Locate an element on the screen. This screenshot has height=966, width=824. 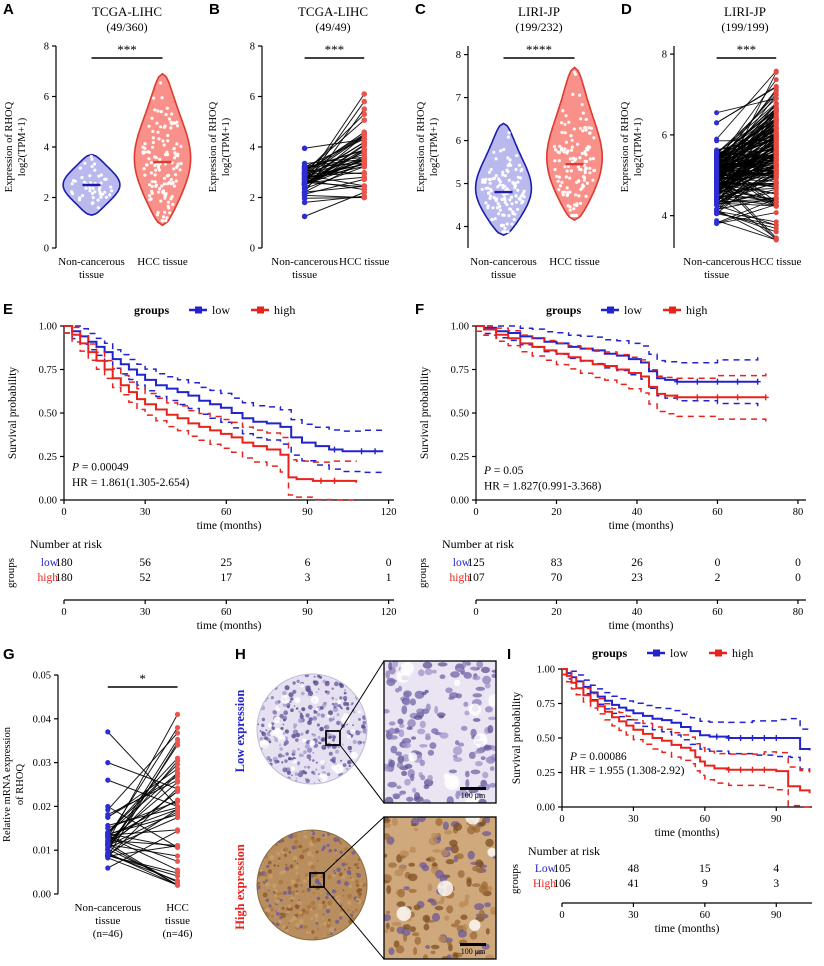
svg-text: 100 μm is located at coordinates (473, 795).